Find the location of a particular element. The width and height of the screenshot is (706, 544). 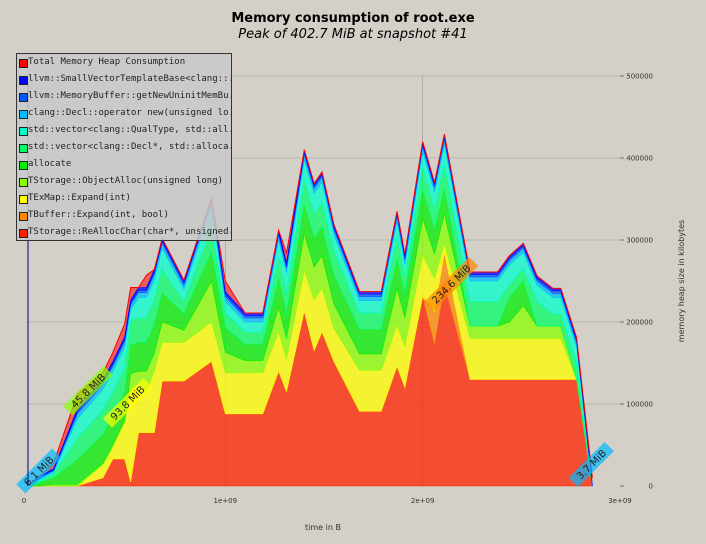

legend-label: Total Memory Heap Consumption is located at coordinates (107, 62).